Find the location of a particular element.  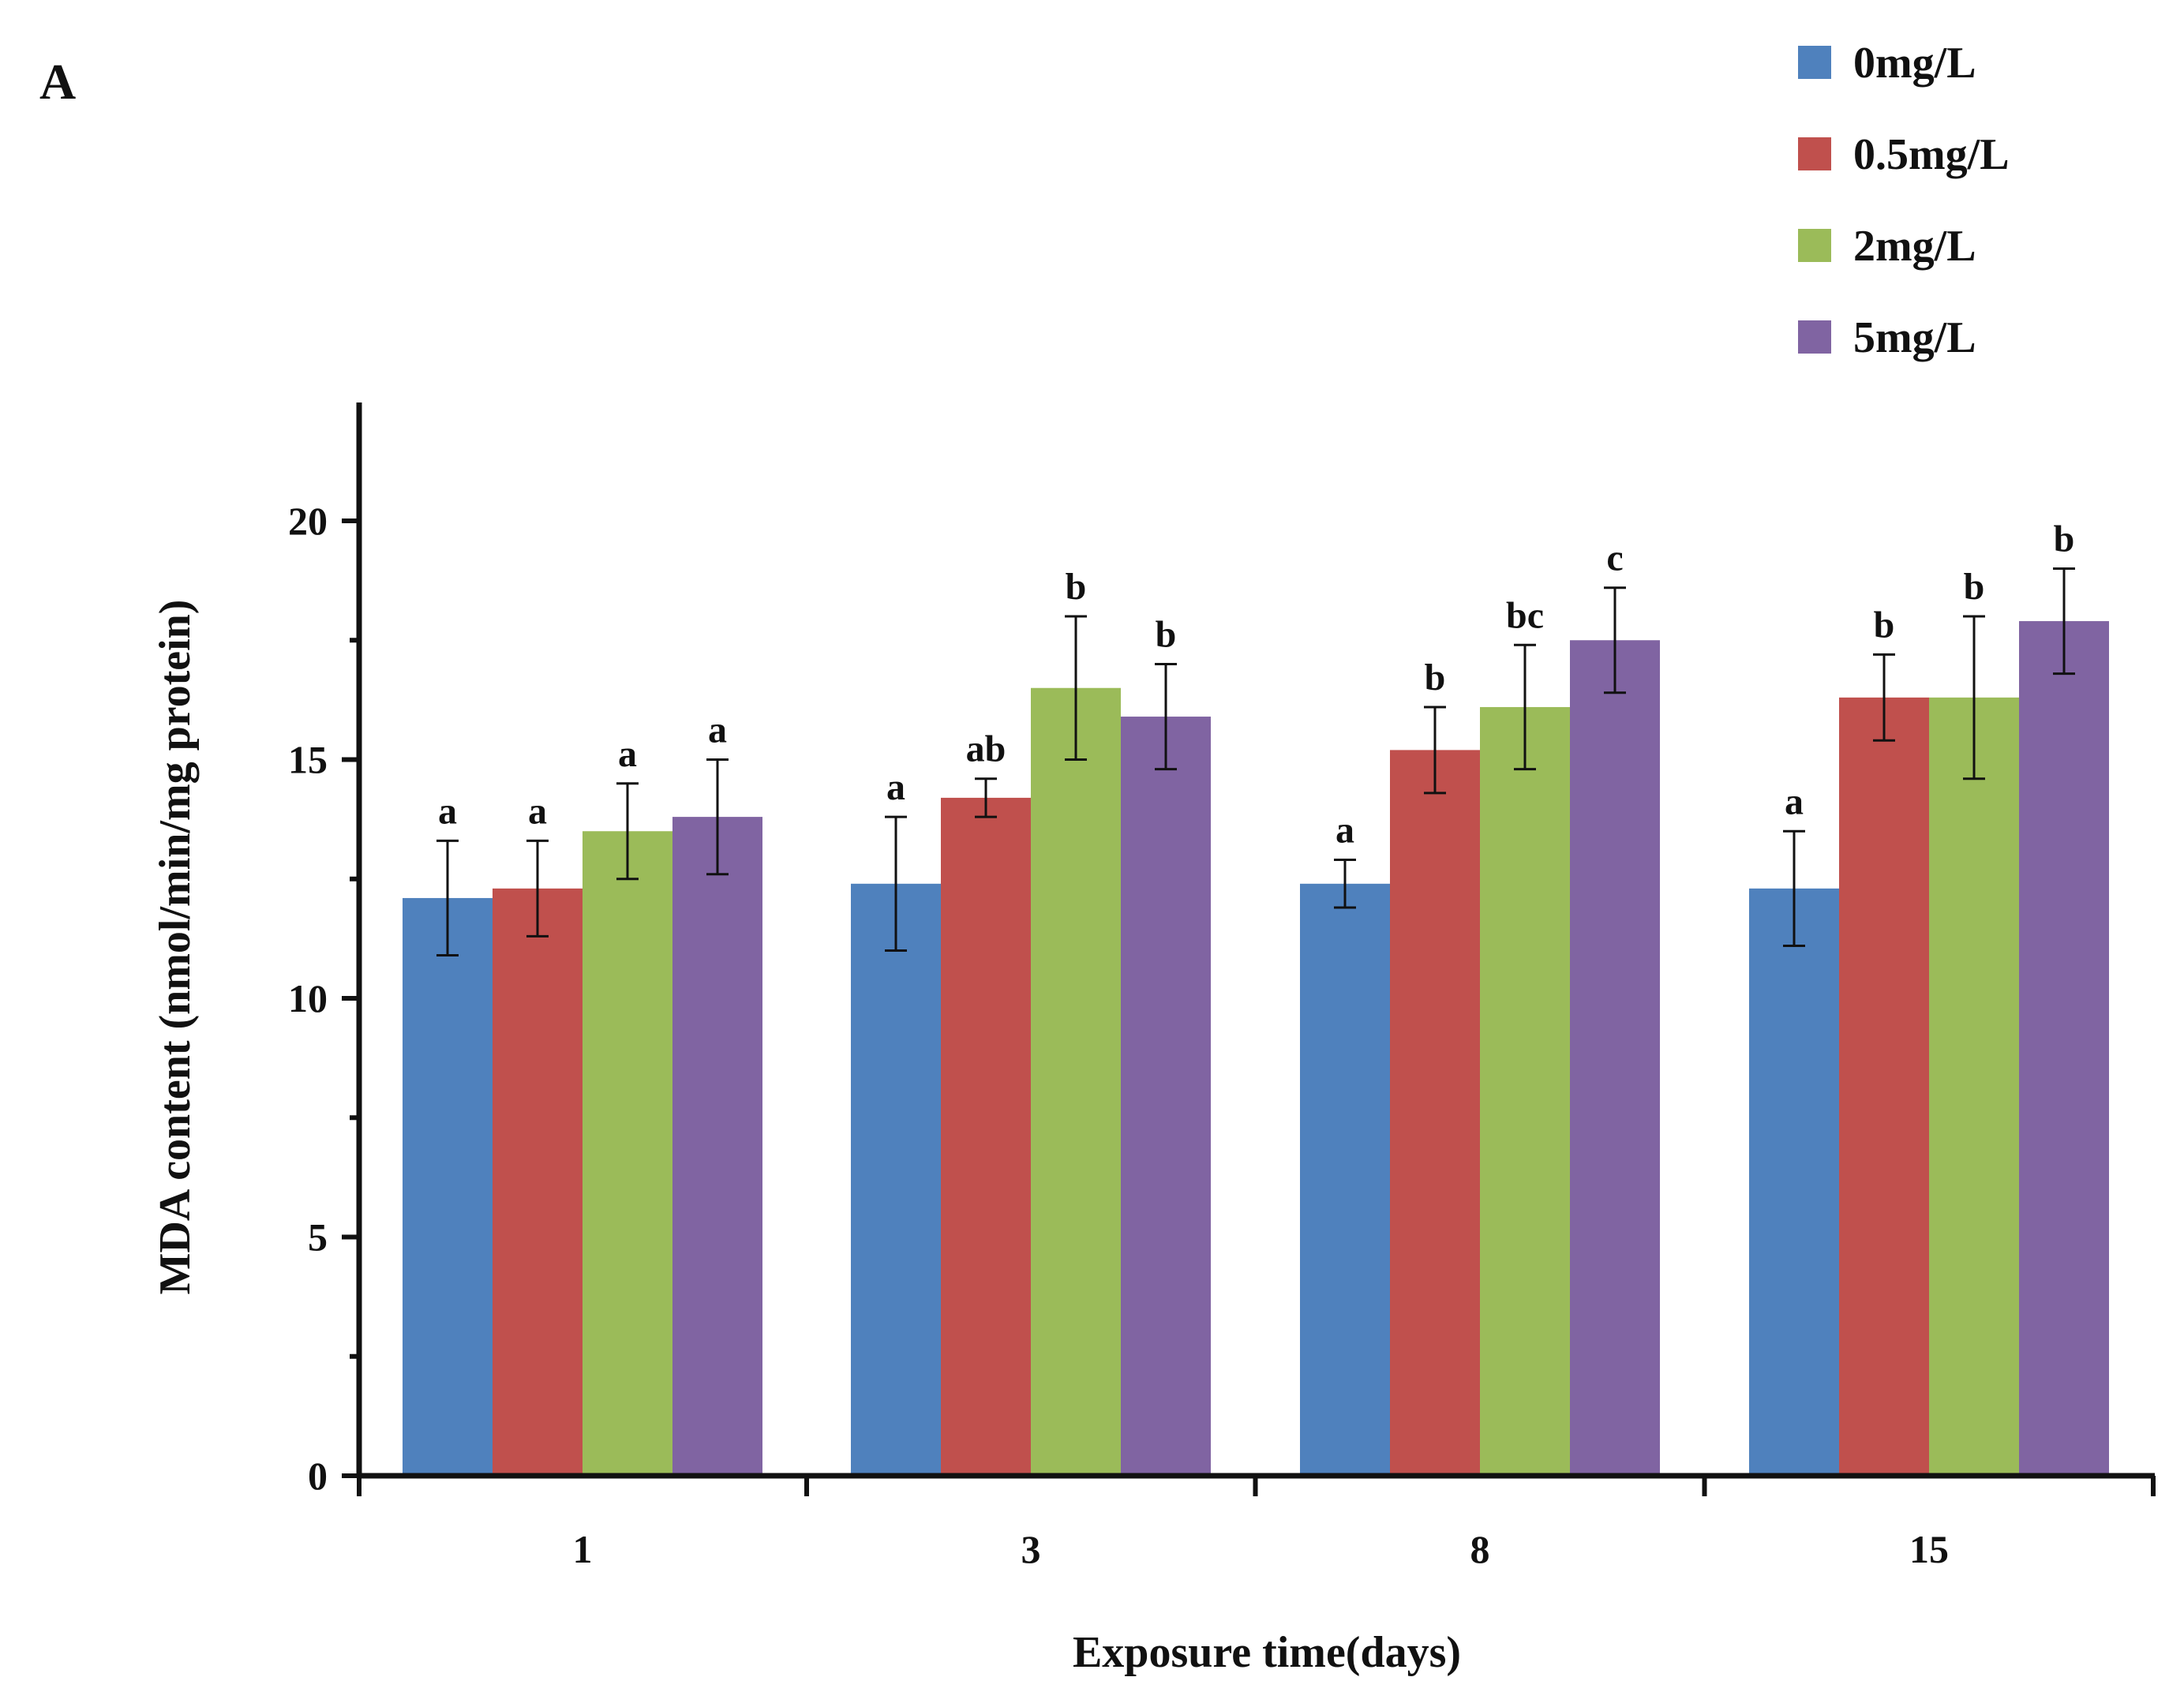

panel-label: A is located at coordinates (57, 82).